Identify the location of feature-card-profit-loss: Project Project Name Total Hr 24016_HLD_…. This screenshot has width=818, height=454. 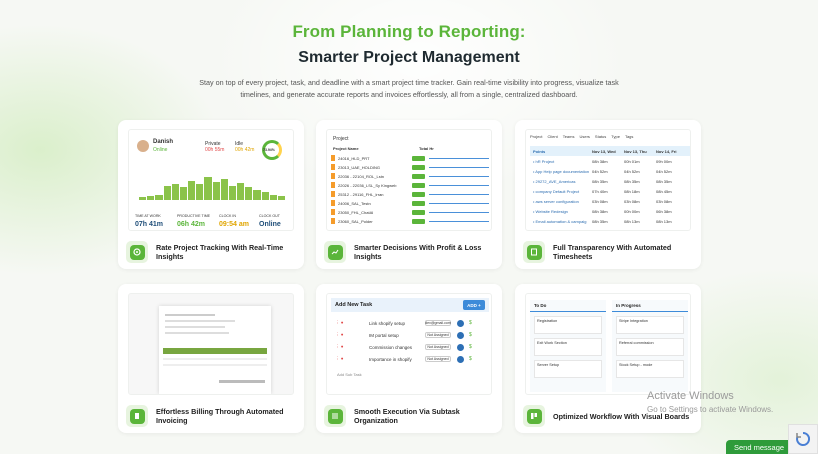
(409, 194).